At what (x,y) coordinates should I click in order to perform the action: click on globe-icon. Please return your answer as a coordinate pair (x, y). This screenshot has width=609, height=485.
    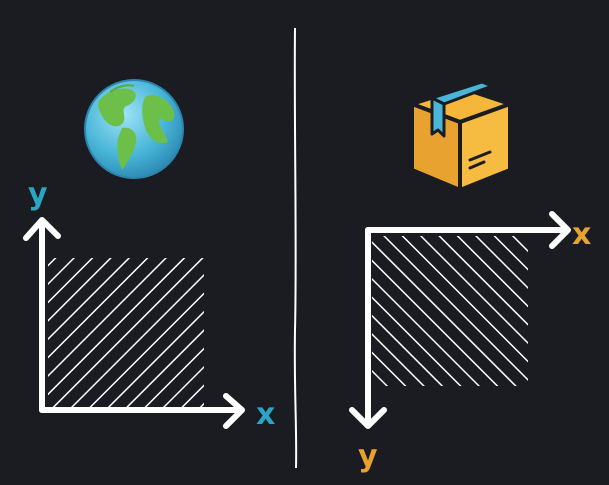
    Looking at the image, I should click on (134, 129).